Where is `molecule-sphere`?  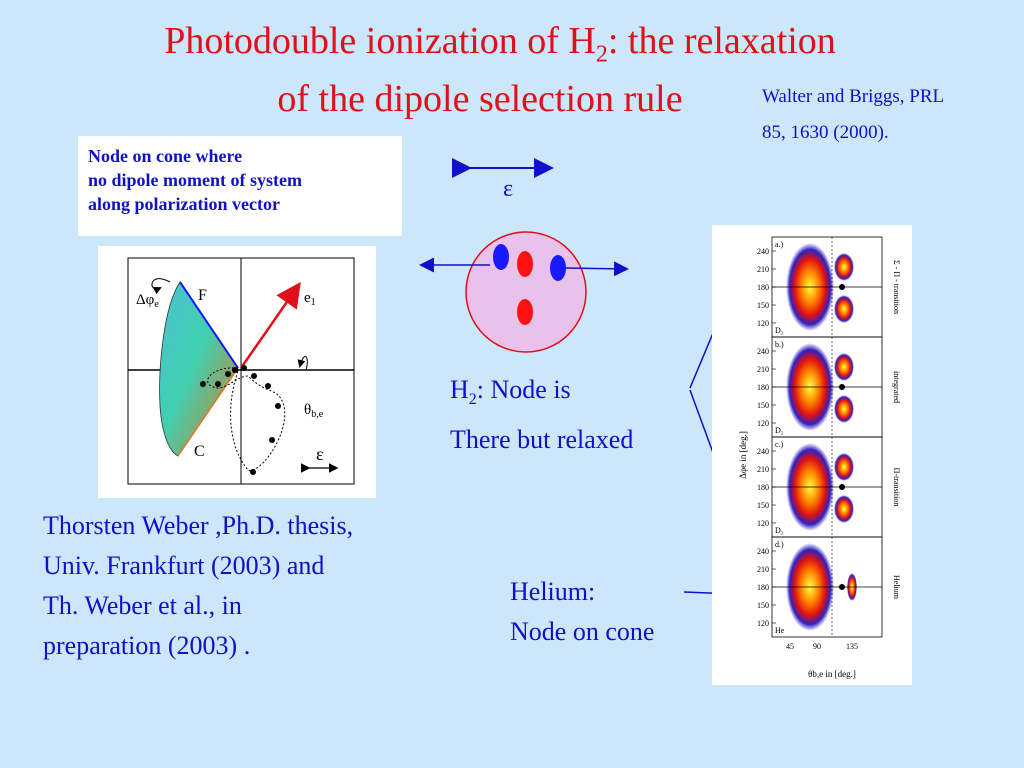
molecule-sphere is located at coordinates (526, 292).